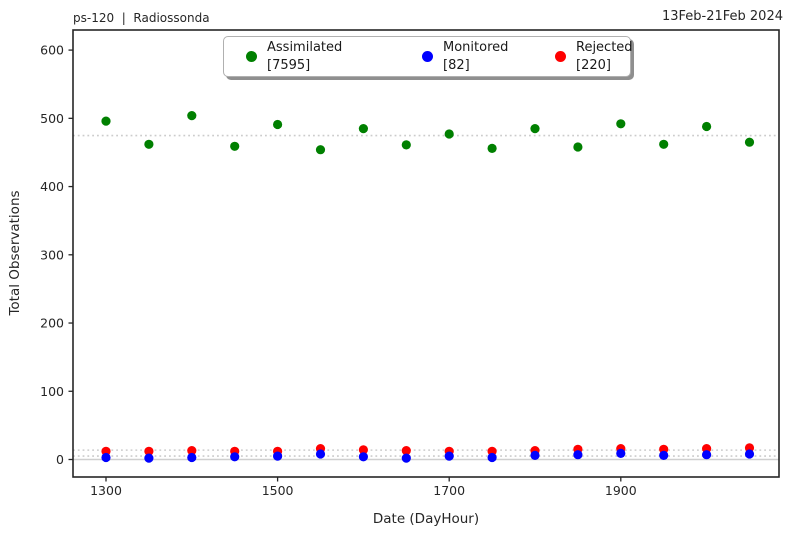  Describe the element at coordinates (456, 65) in the screenshot. I see `legend-count-text: [82]` at that location.